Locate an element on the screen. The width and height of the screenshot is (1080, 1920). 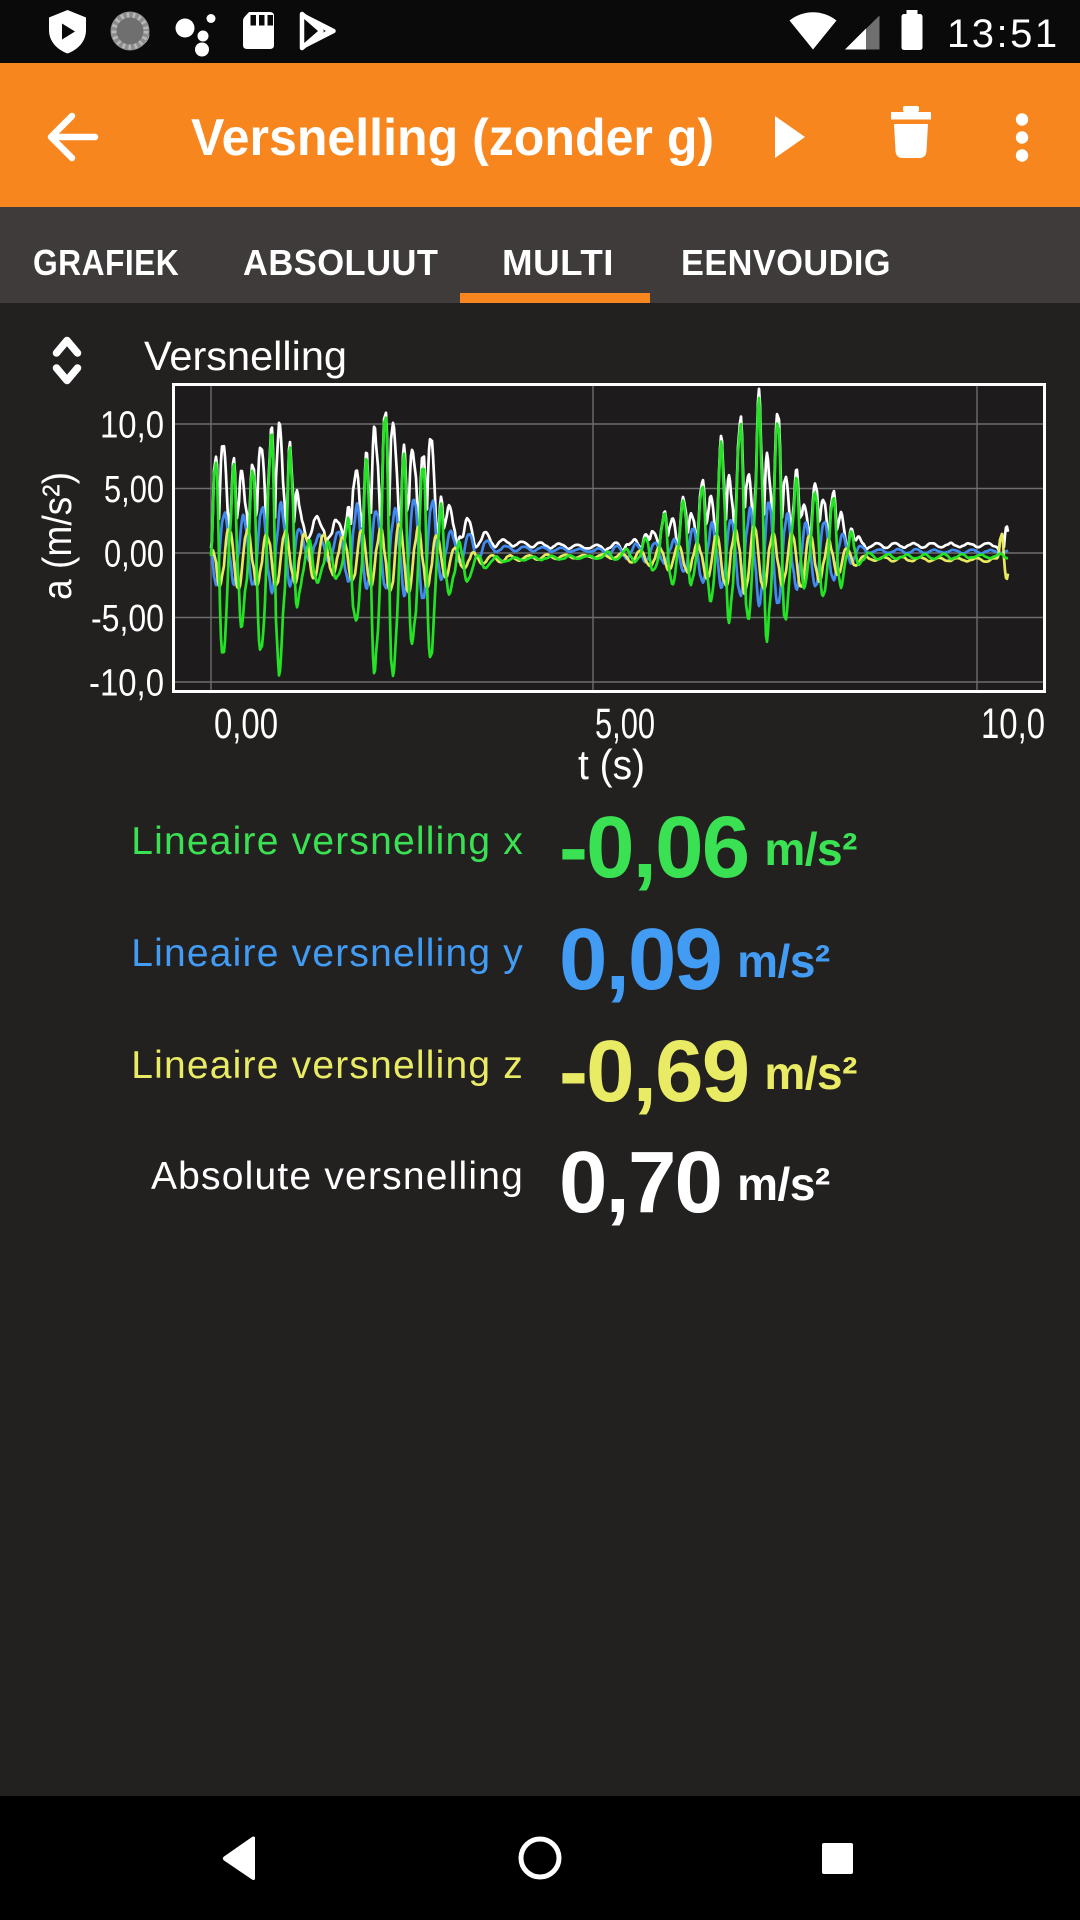
svg-text: Versnelling is located at coordinates (245, 356).